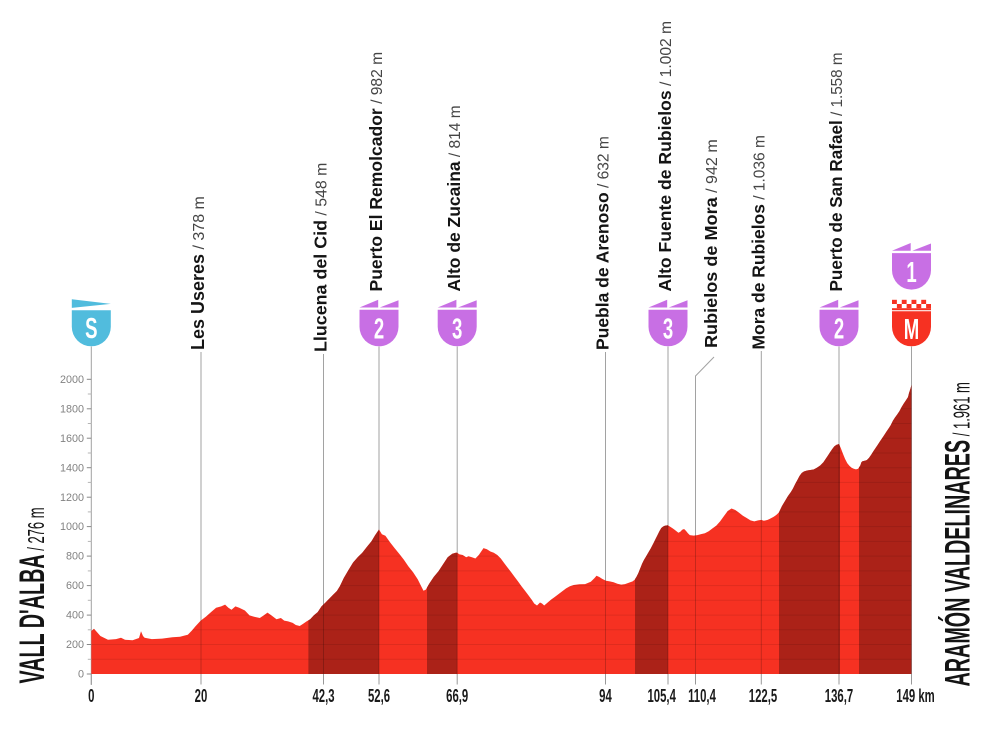  Describe the element at coordinates (605, 696) in the screenshot. I see `svg-text: 94` at that location.